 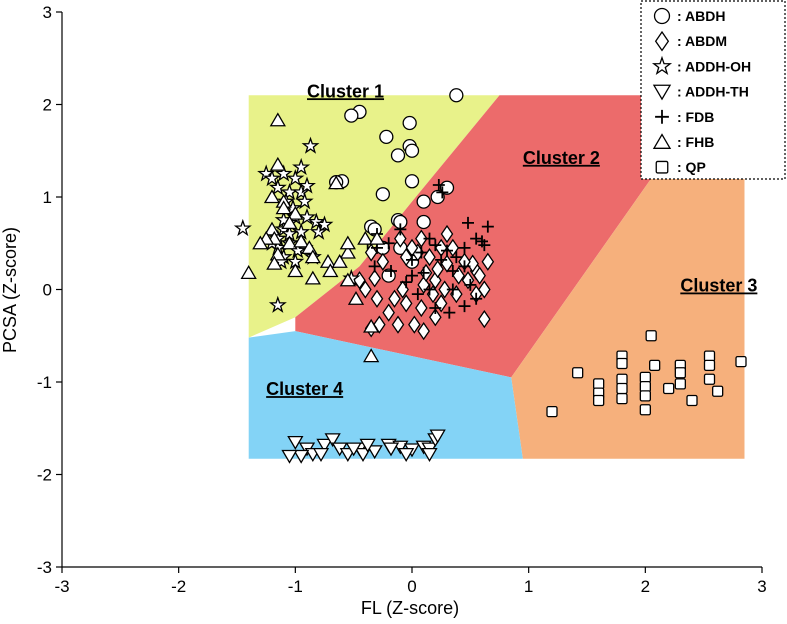 I want to click on legend-marker-qp, so click(x=662, y=167).